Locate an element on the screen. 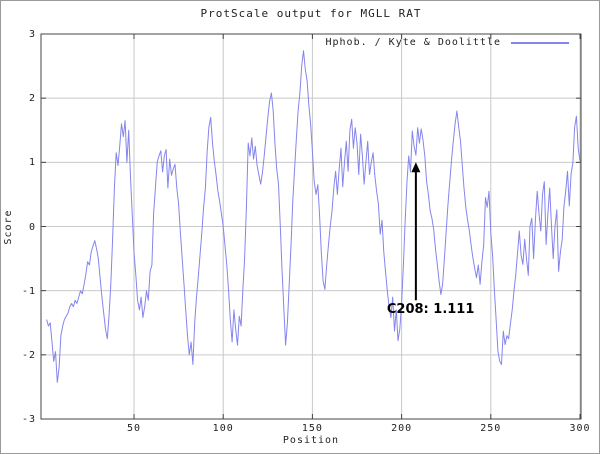 The image size is (600, 454). x-tick-label: 200 is located at coordinates (402, 428).